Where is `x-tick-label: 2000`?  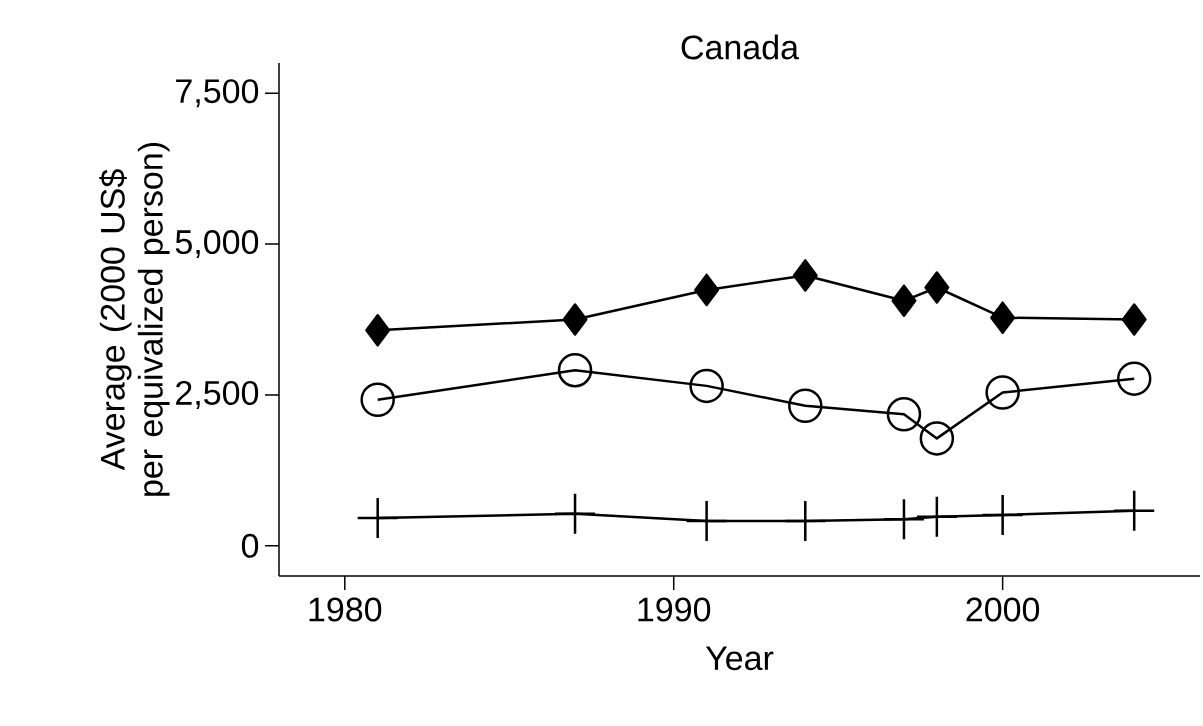 x-tick-label: 2000 is located at coordinates (1003, 609).